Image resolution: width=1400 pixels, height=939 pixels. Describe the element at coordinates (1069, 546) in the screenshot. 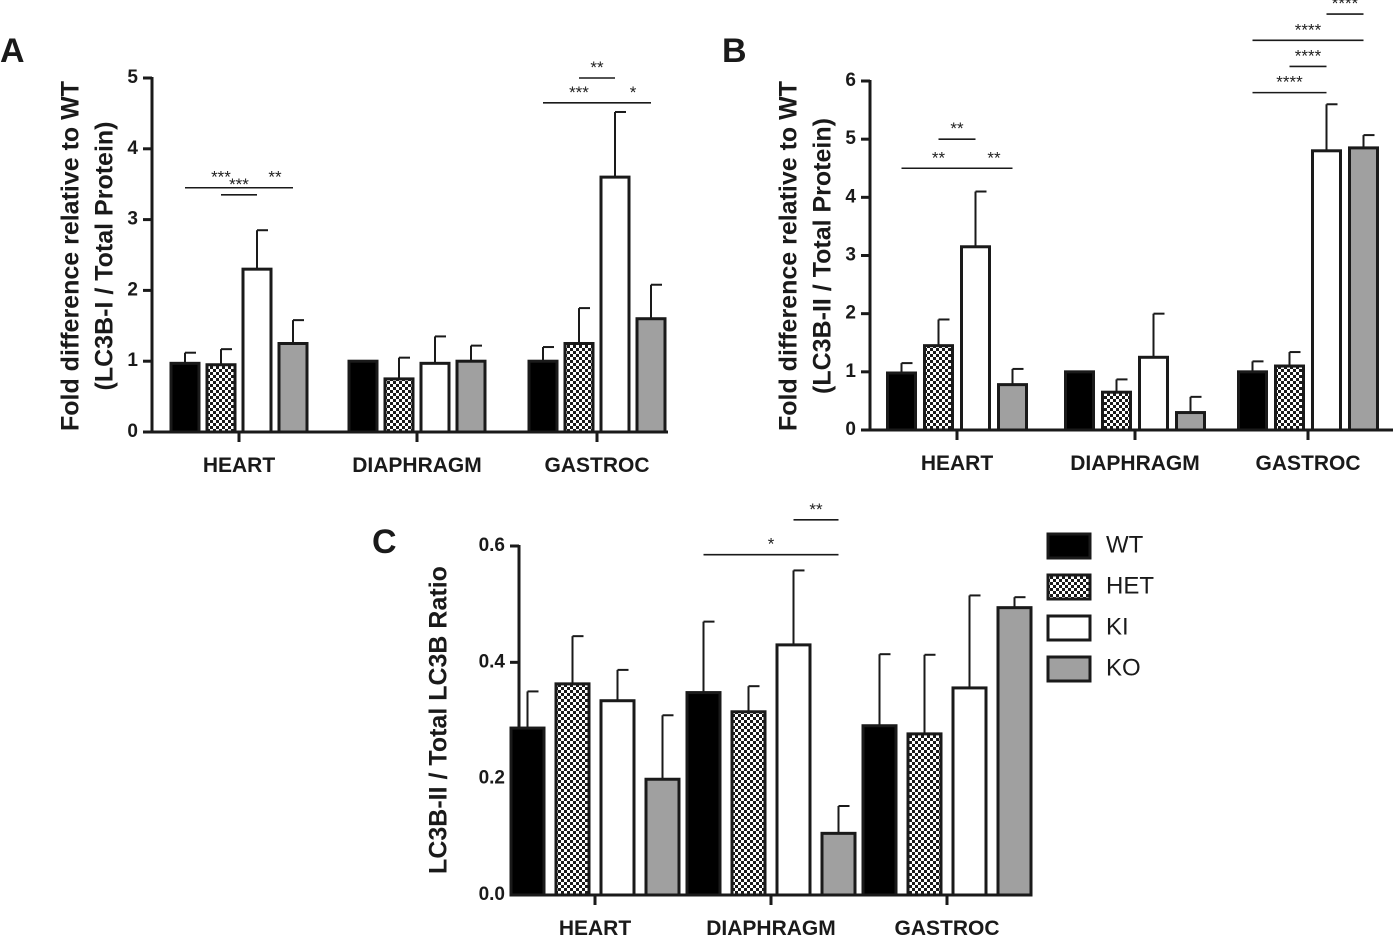

I see `legend-swatch-wt` at that location.